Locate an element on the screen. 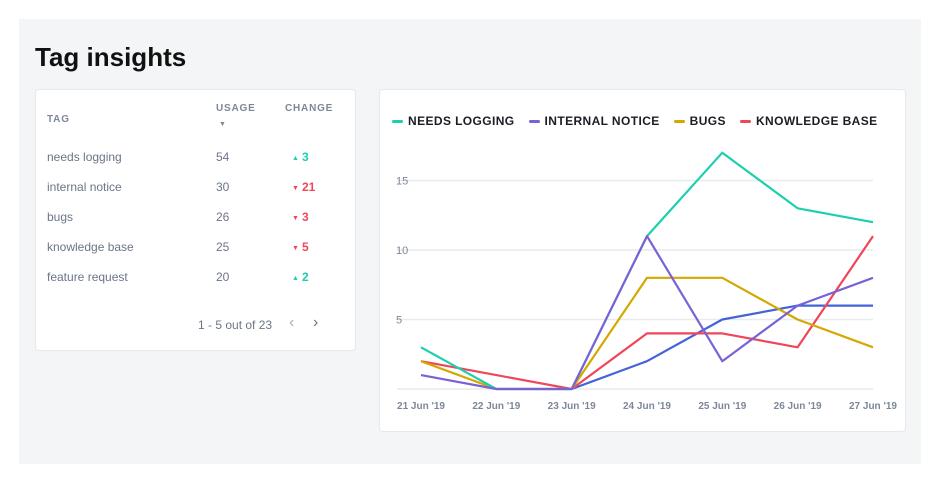 The image size is (941, 484). x-tick-label: 24 Jun '19 is located at coordinates (647, 406).